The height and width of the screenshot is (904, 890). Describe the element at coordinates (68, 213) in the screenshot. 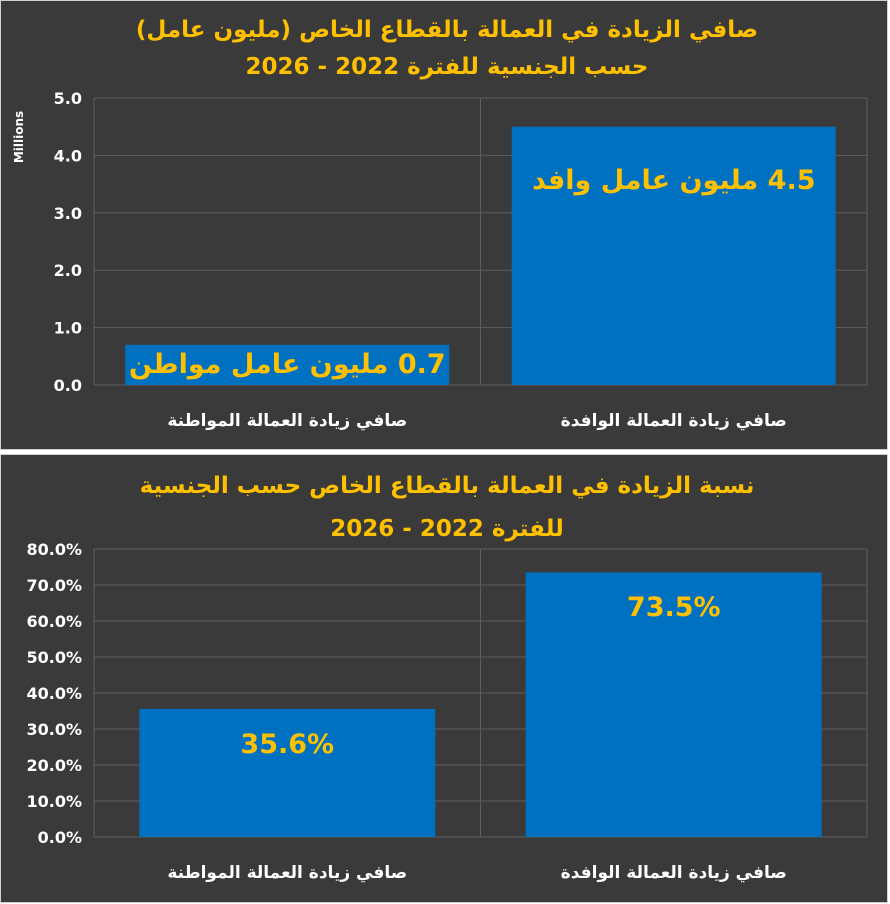

I see `y-tick-label: 3.0` at that location.